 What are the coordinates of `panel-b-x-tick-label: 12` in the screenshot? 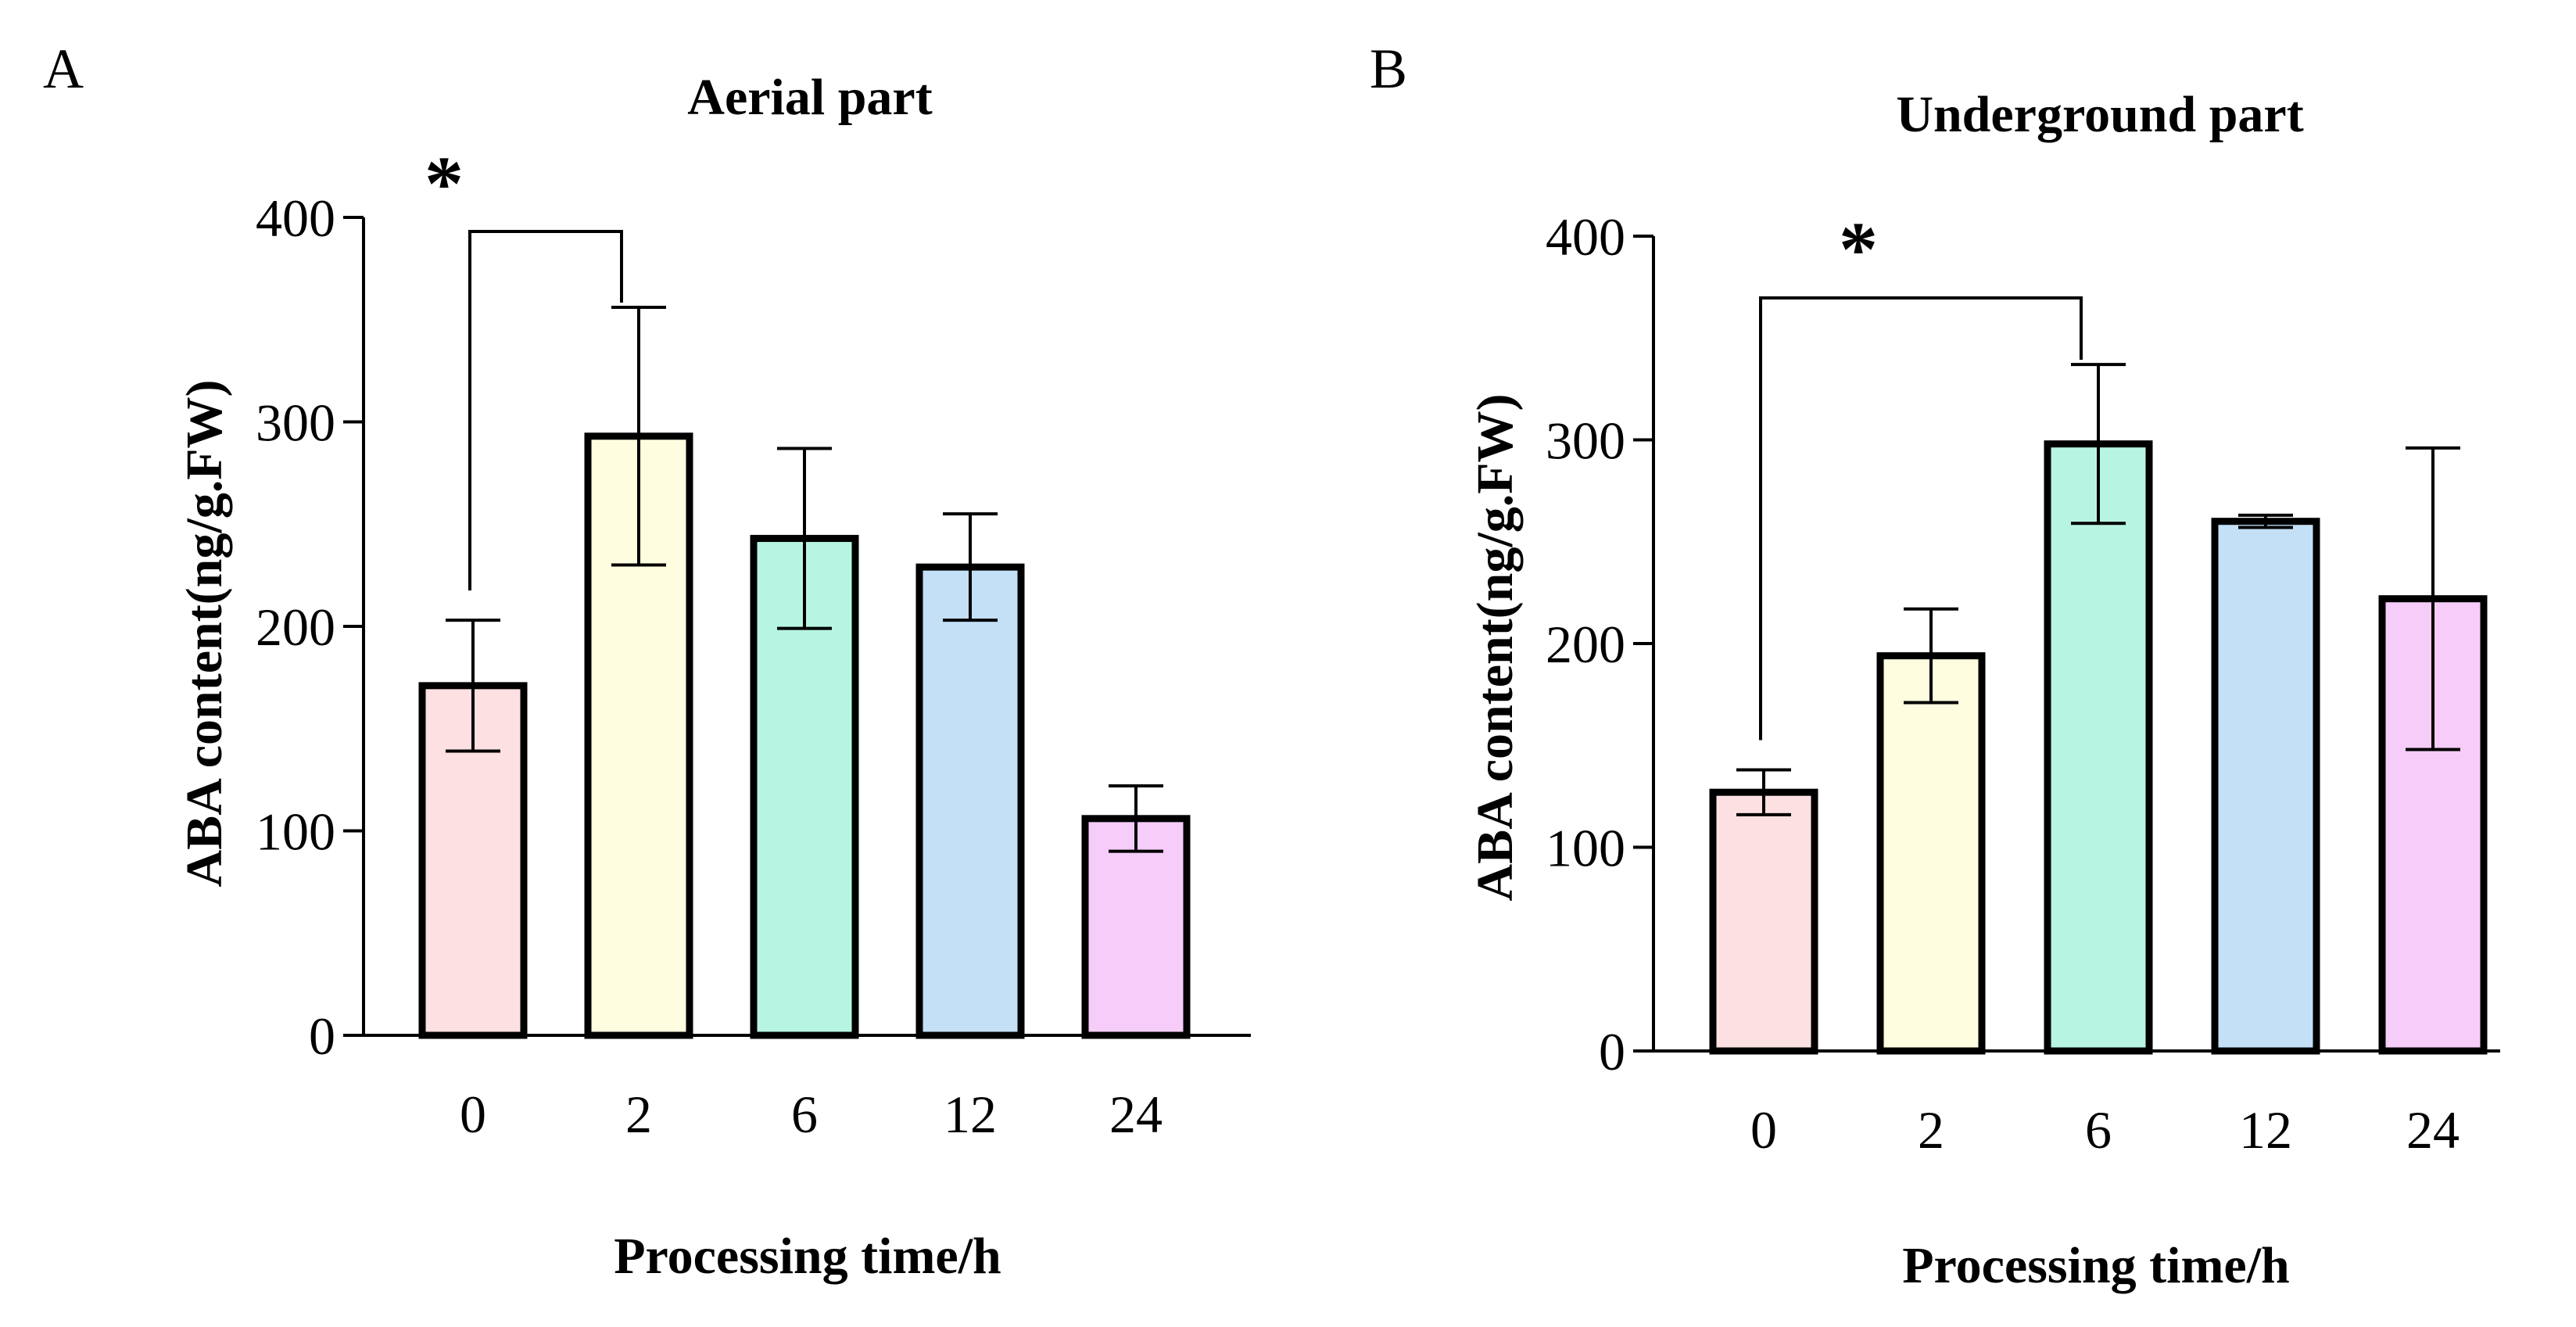 It's located at (2265, 1130).